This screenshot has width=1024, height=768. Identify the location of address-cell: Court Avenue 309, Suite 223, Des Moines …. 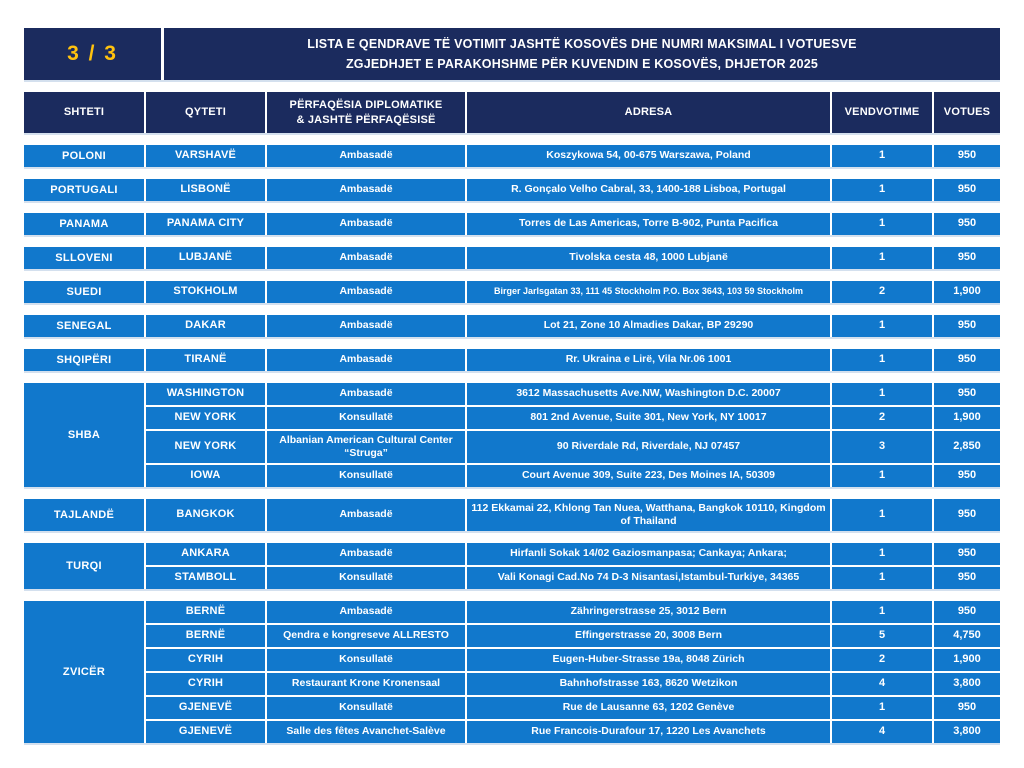
(648, 476).